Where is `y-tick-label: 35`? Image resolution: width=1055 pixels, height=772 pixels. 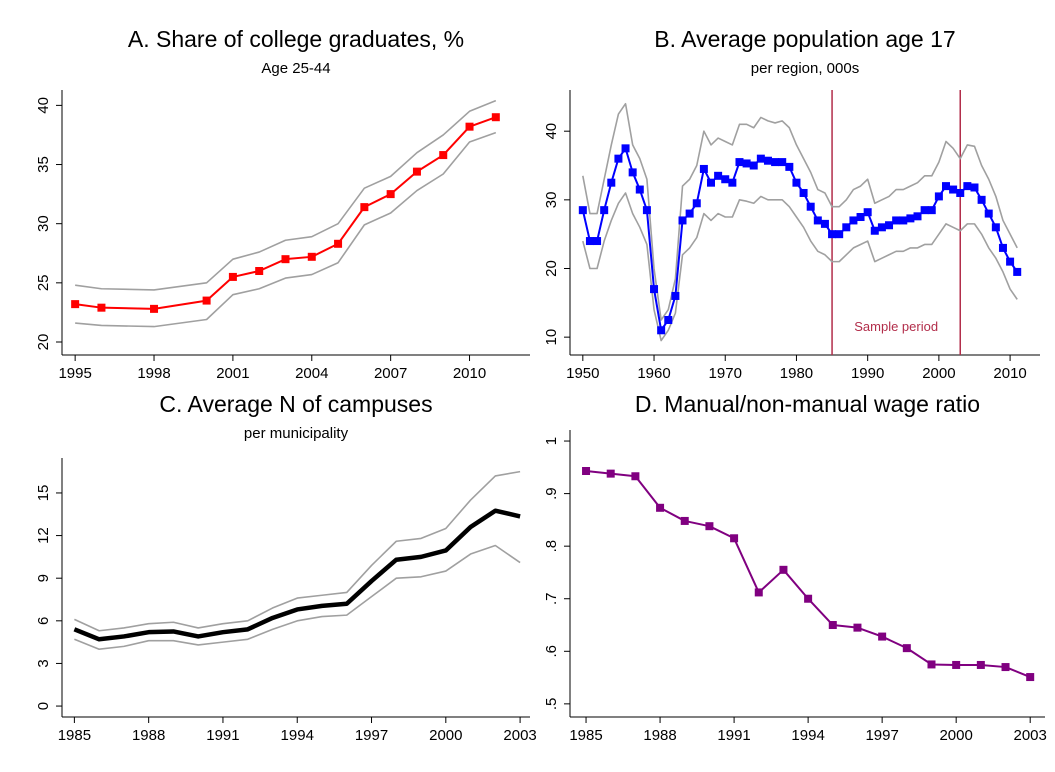 y-tick-label: 35 is located at coordinates (43, 164).